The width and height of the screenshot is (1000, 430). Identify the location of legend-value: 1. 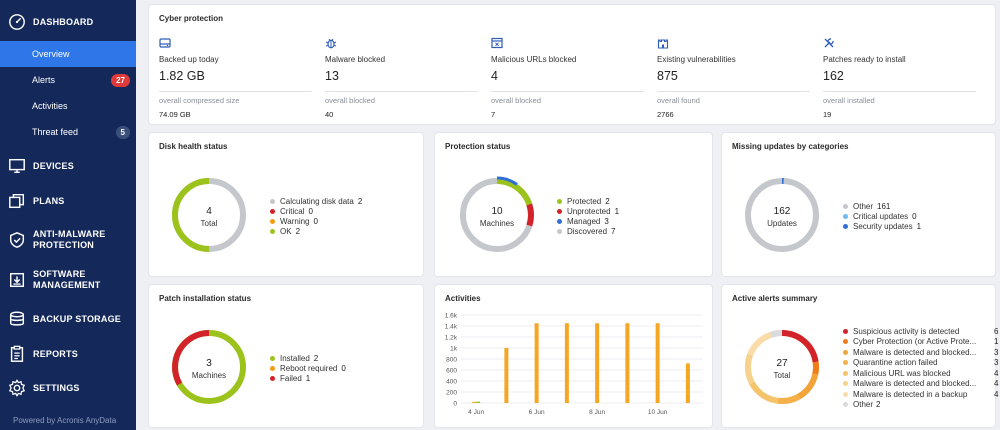
(617, 211).